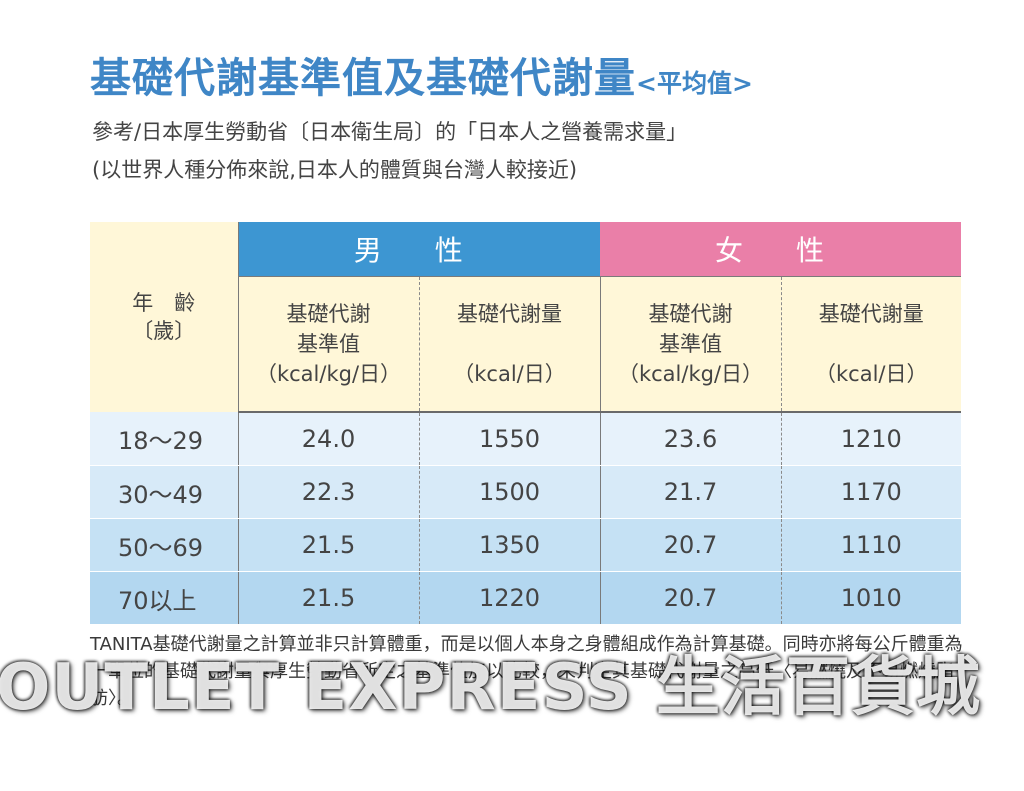 This screenshot has height=791, width=1024. What do you see at coordinates (509, 492) in the screenshot?
I see `male-amount-cell: 1500` at bounding box center [509, 492].